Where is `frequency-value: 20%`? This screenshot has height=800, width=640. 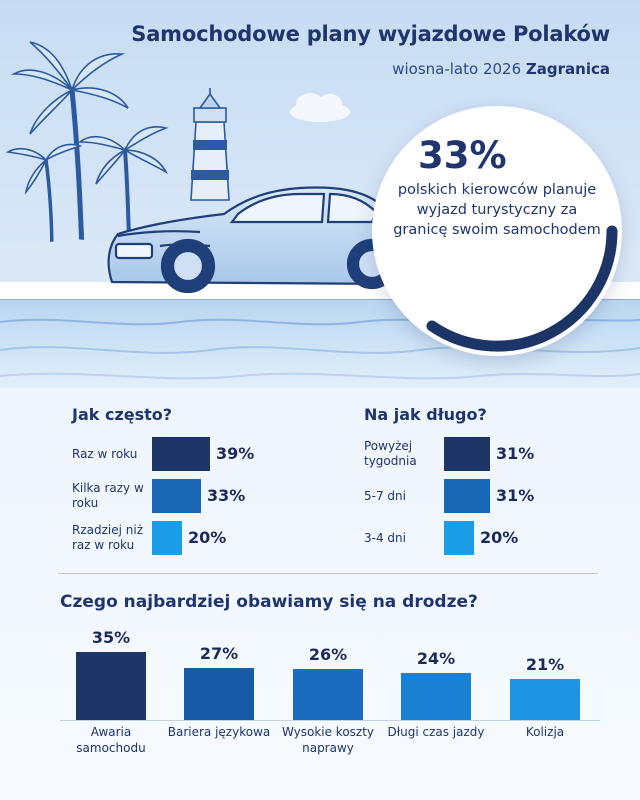 frequency-value: 20% is located at coordinates (207, 537).